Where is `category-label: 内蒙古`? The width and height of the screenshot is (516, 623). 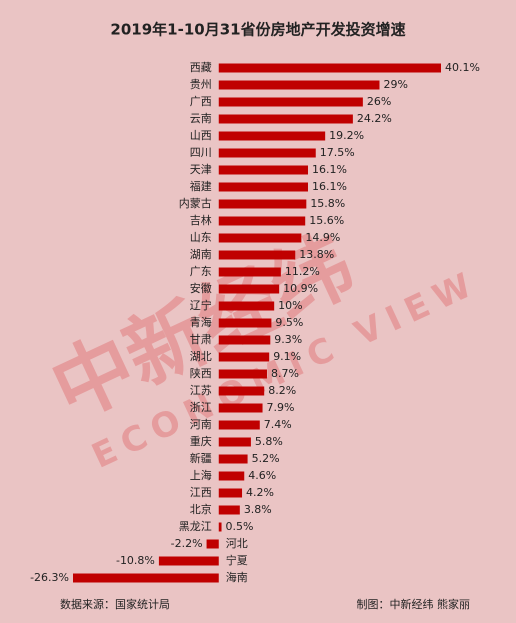 category-label: 内蒙古 is located at coordinates (195, 203).